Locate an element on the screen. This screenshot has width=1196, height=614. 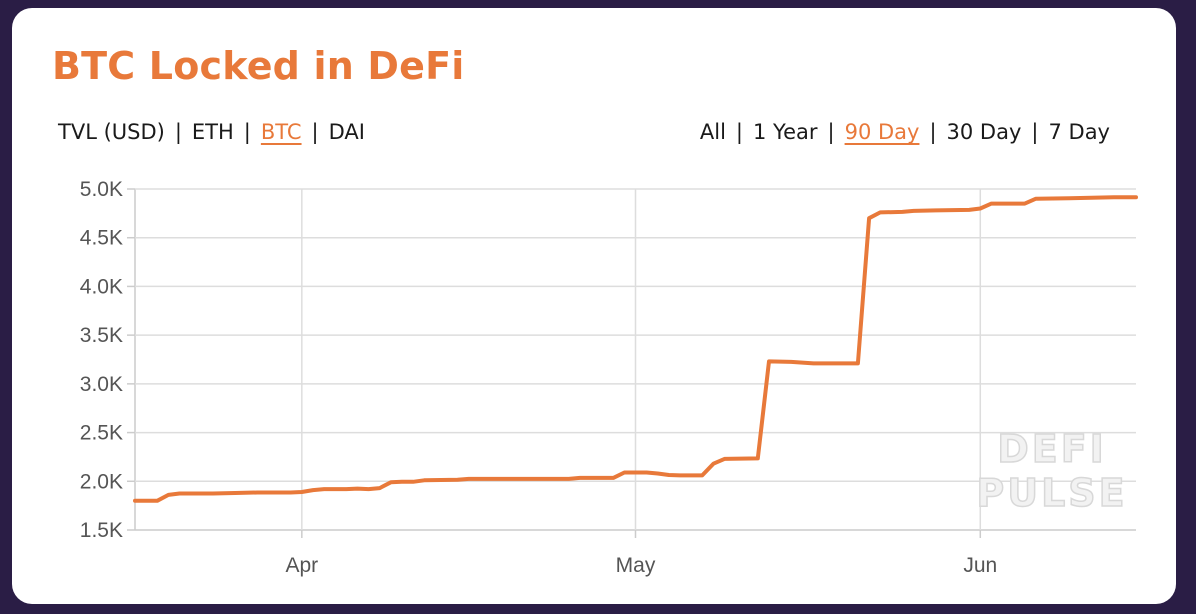
metric-tab-btc: BTC is located at coordinates (281, 132).